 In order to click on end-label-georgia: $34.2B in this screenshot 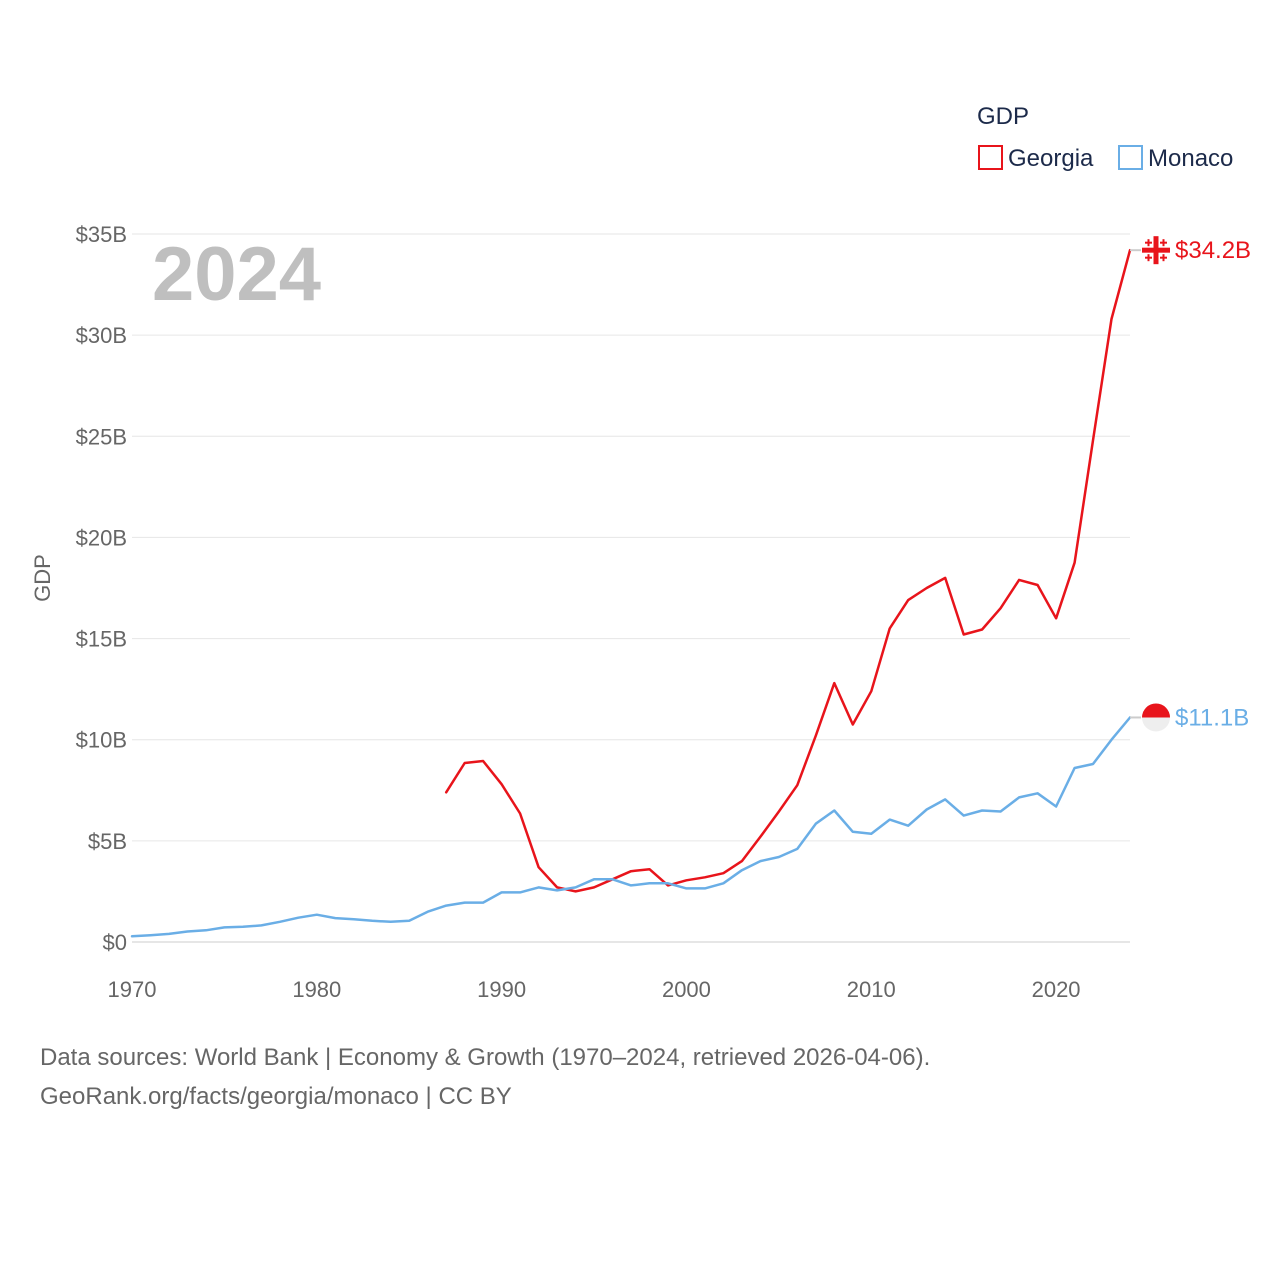, I will do `click(1213, 250)`.